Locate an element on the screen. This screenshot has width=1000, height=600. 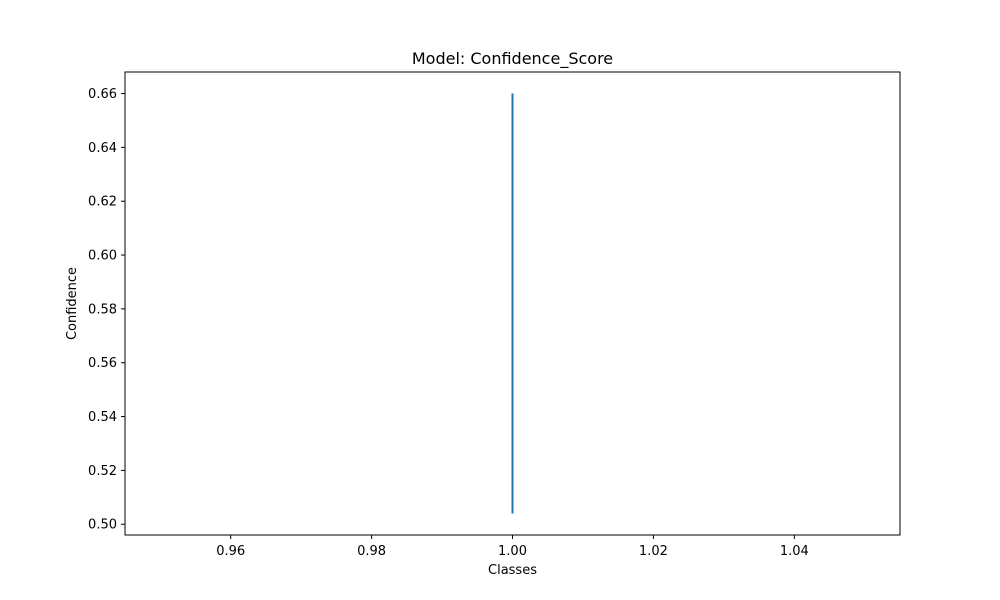
chart-title: Model: Confidence_Score is located at coordinates (512, 59).